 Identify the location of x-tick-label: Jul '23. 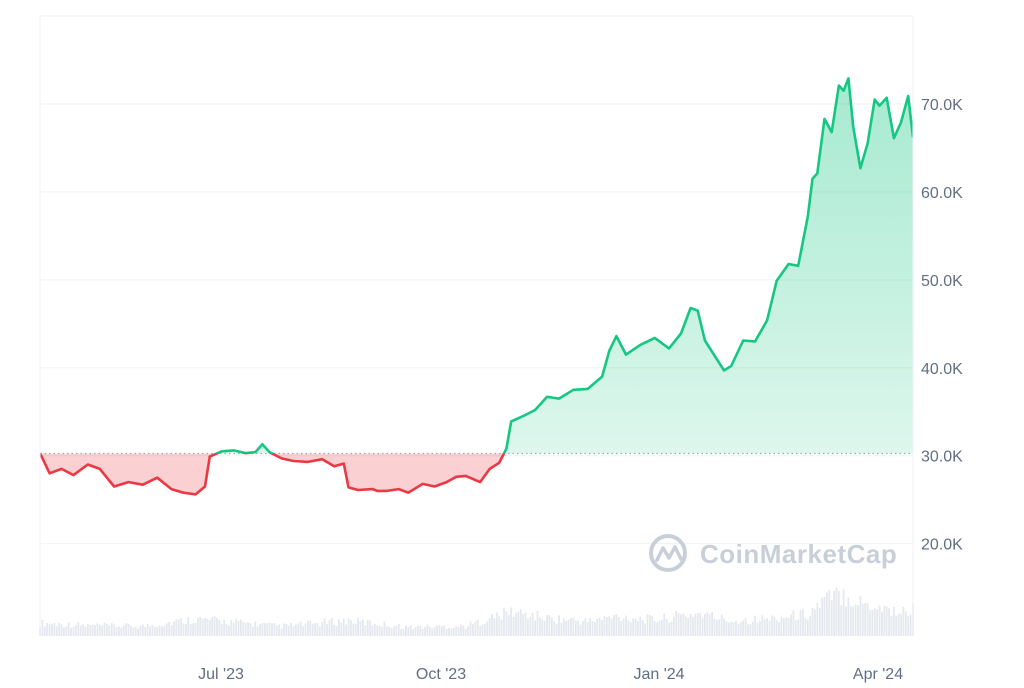
(221, 674).